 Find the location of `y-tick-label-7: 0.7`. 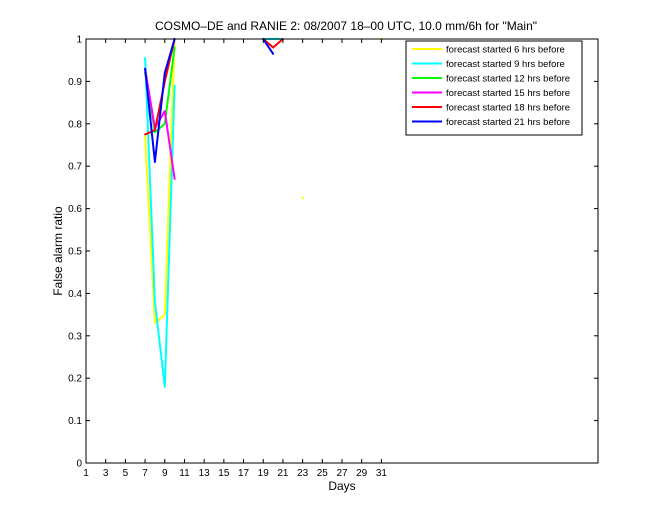

y-tick-label-7: 0.7 is located at coordinates (75, 167).